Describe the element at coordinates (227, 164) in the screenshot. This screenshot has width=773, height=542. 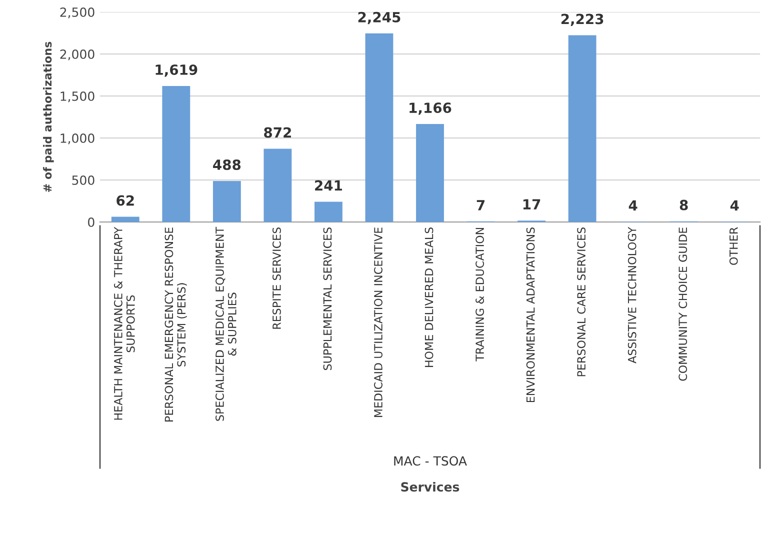
I see `data-label: 488` at that location.